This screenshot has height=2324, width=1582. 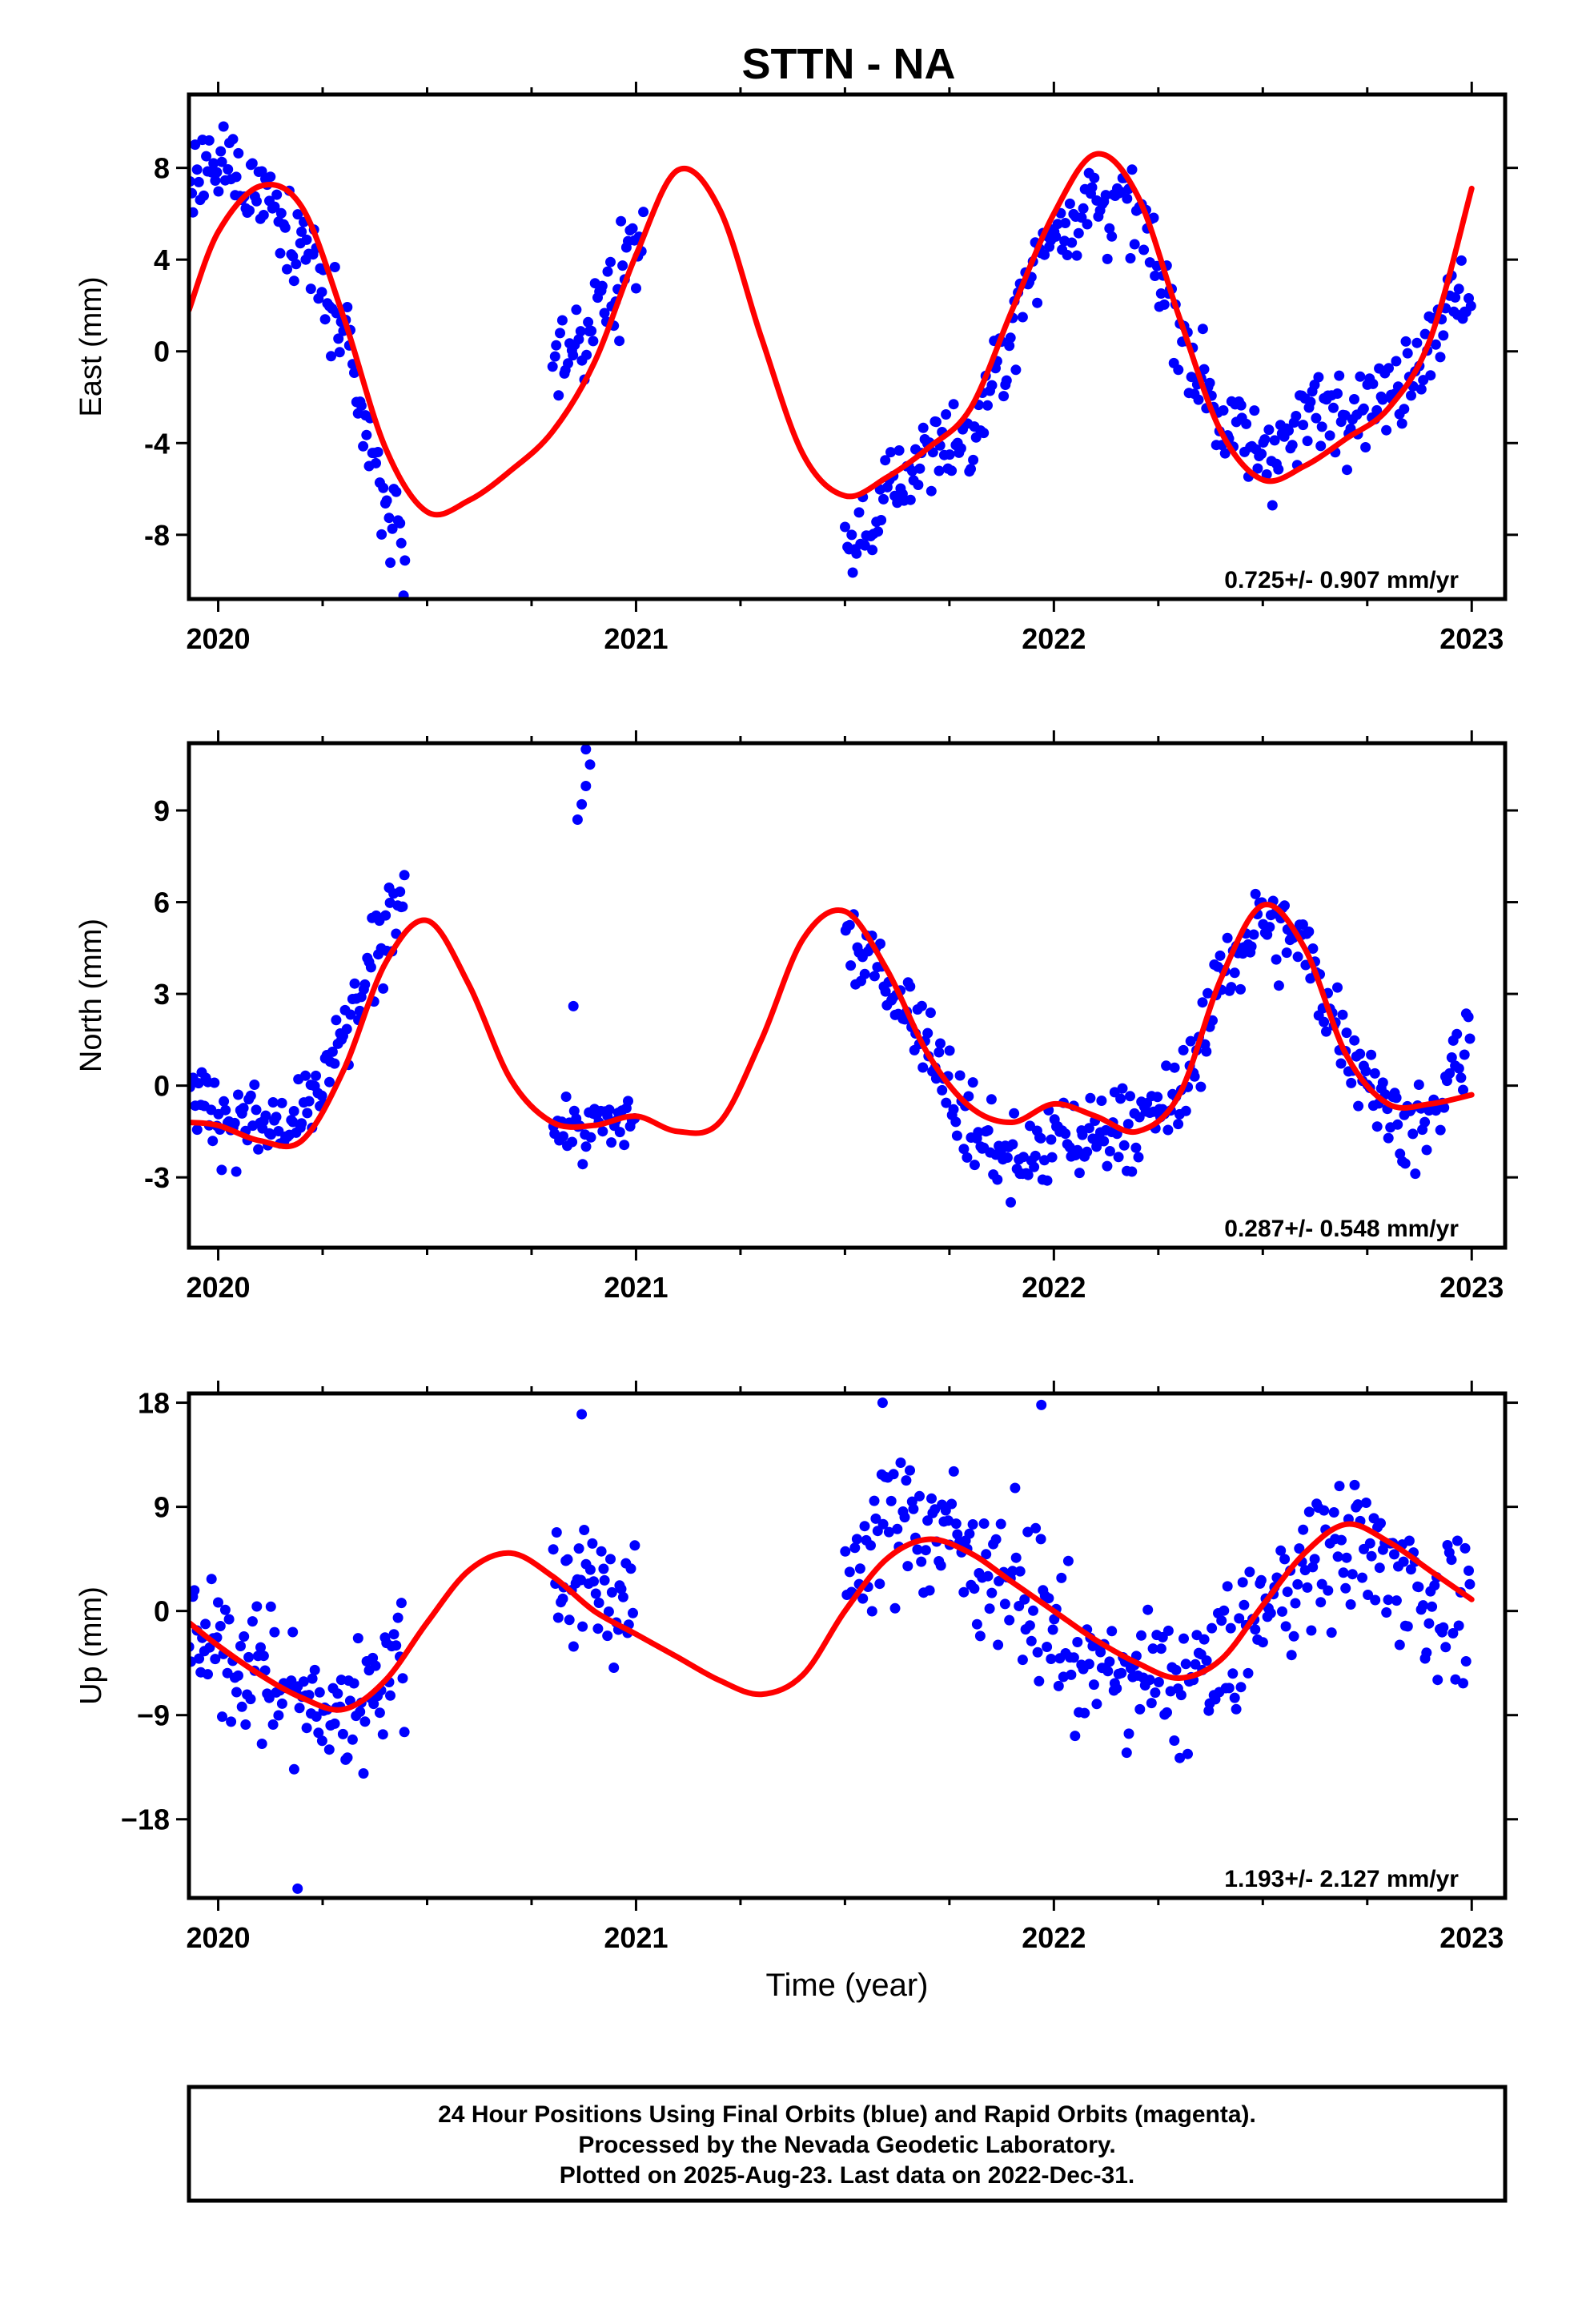 I want to click on x-tick-label: 2023, so click(x=1471, y=1938).